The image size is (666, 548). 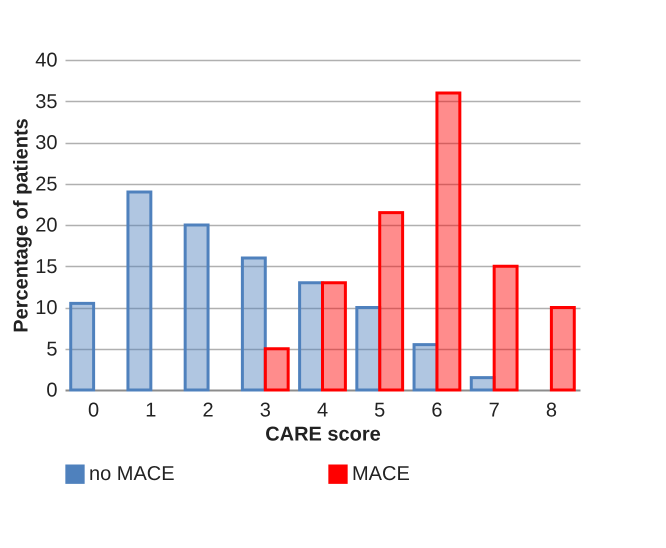 I want to click on y-tick-label: 25, so click(x=46, y=184).